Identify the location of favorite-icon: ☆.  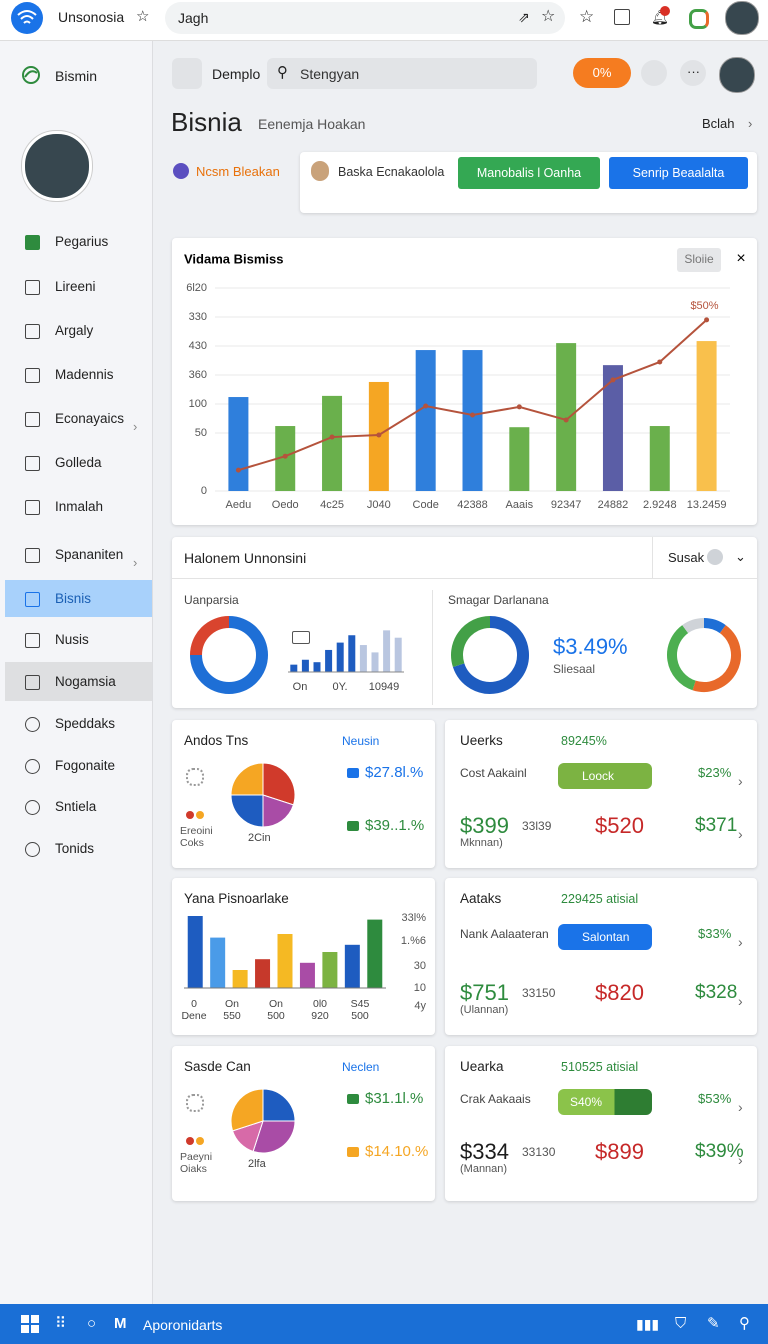
(587, 16).